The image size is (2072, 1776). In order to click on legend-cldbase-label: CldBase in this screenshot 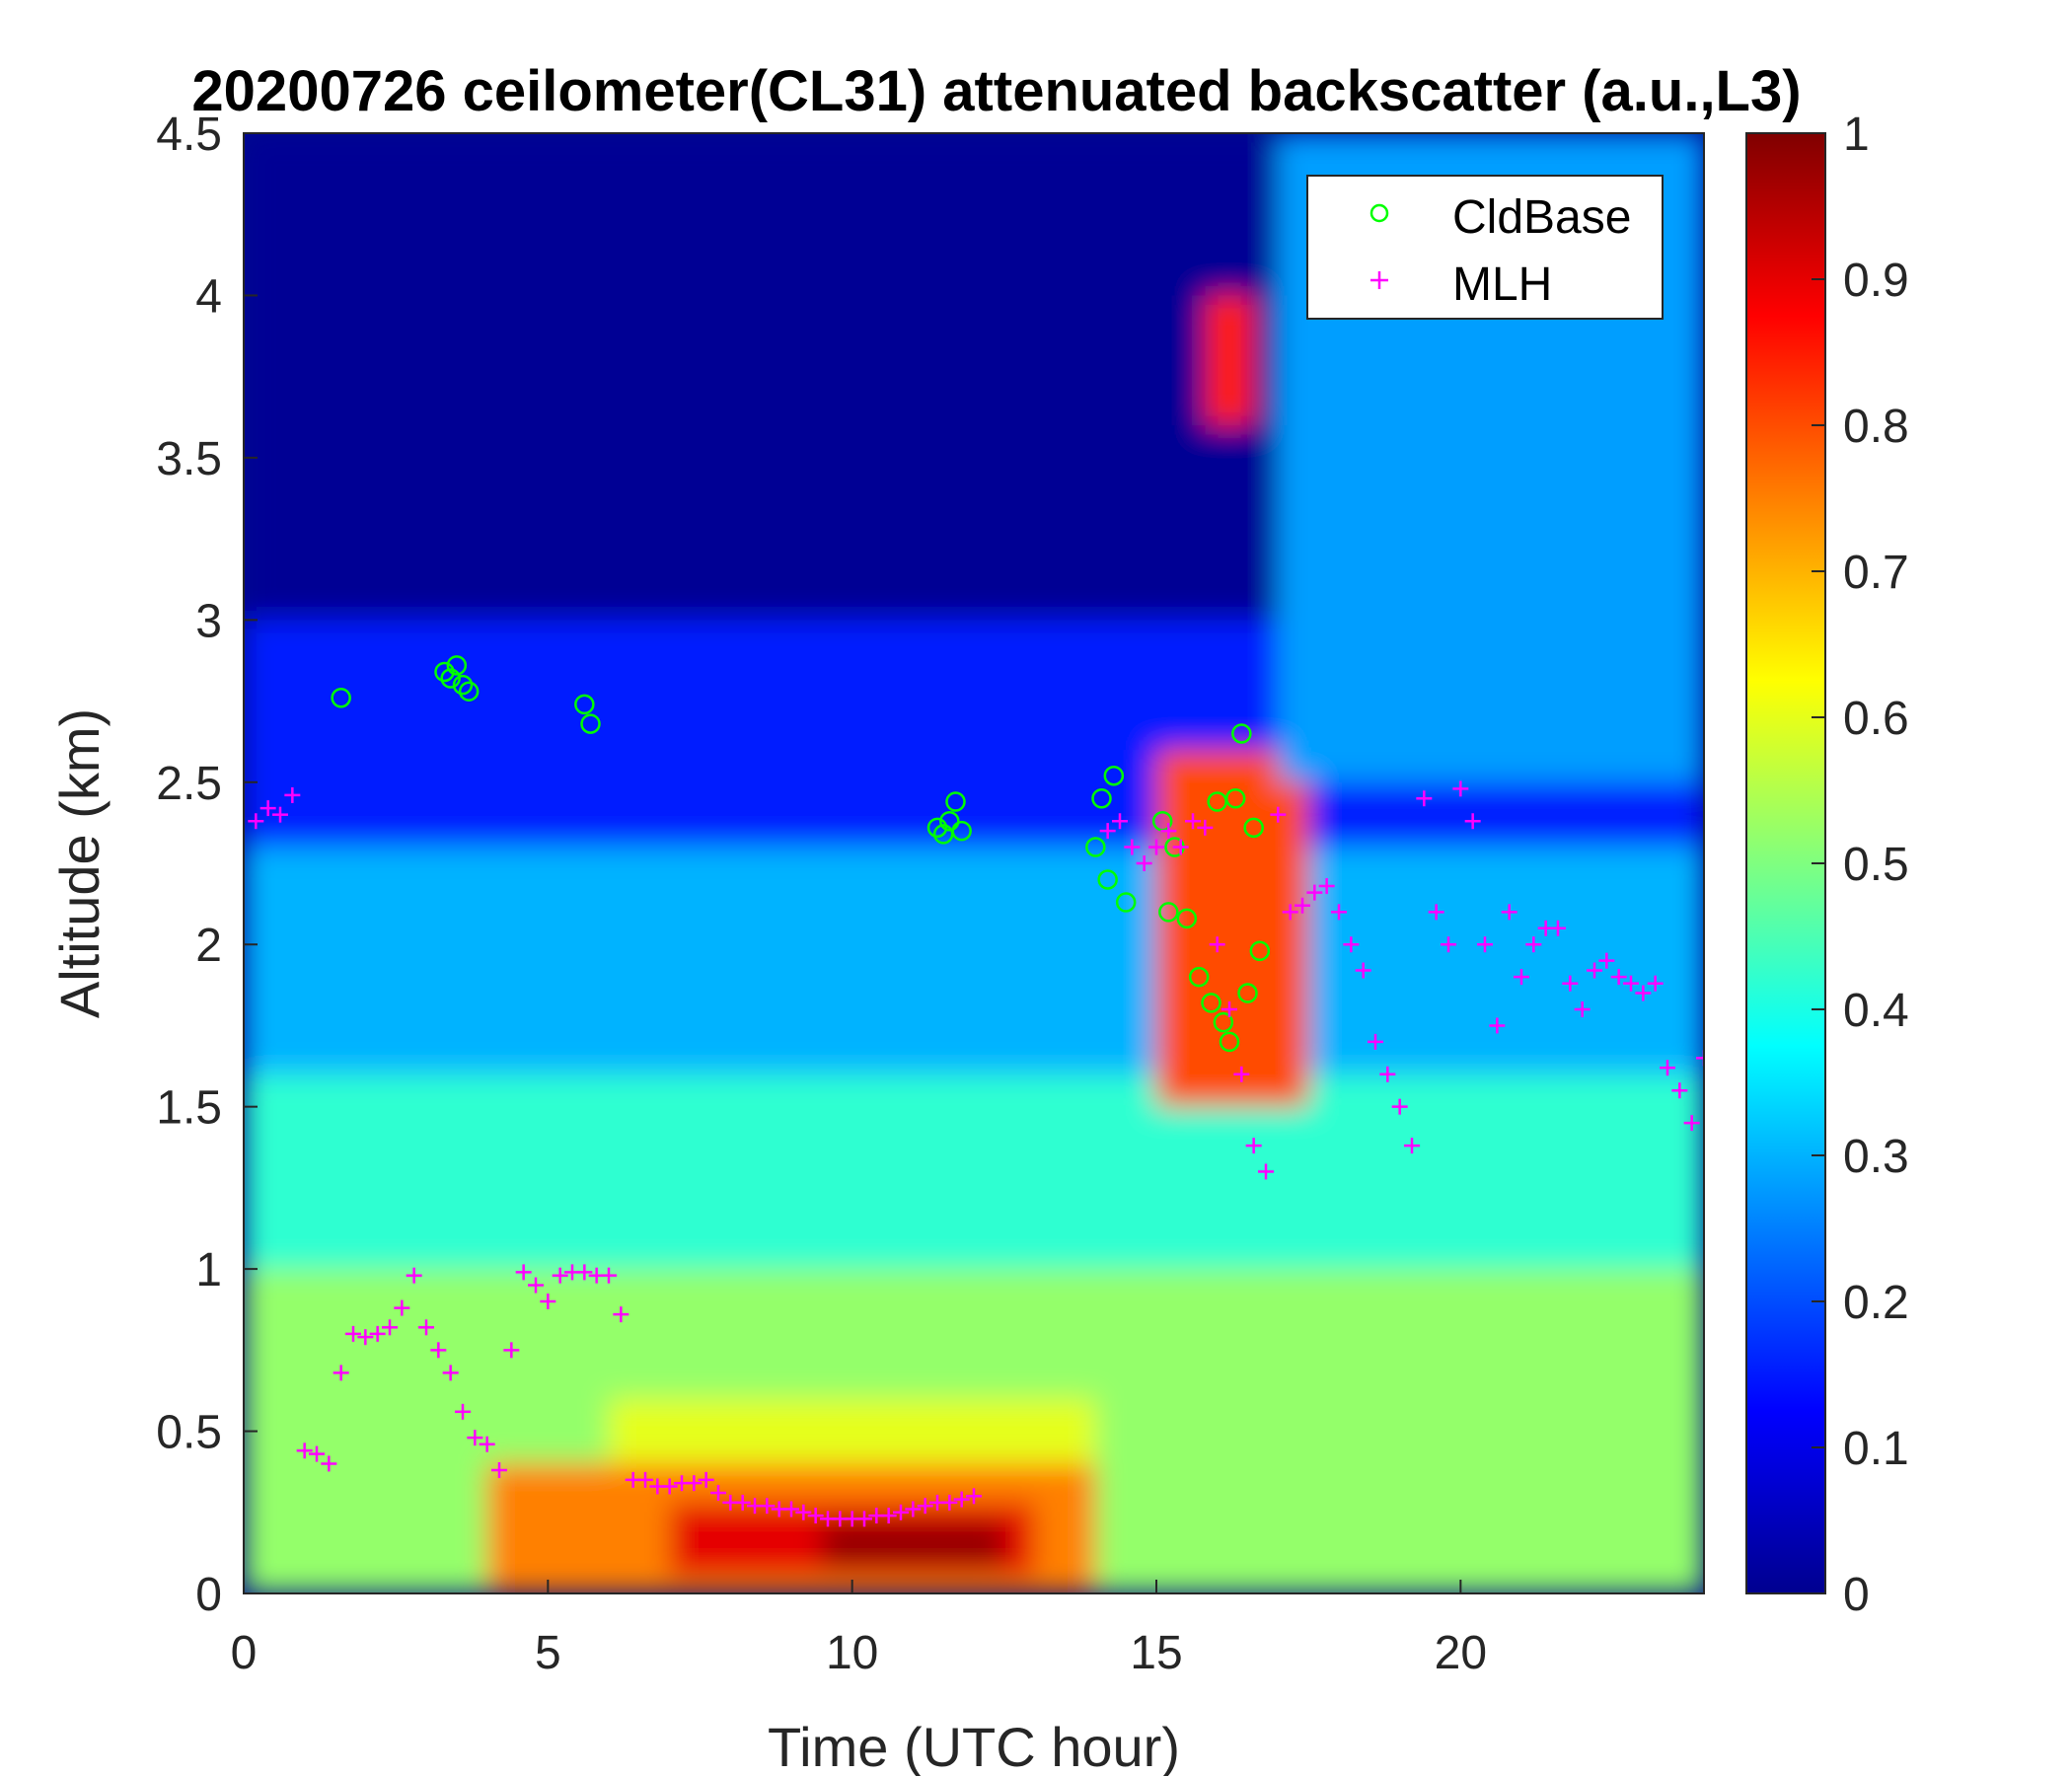, I will do `click(1542, 218)`.